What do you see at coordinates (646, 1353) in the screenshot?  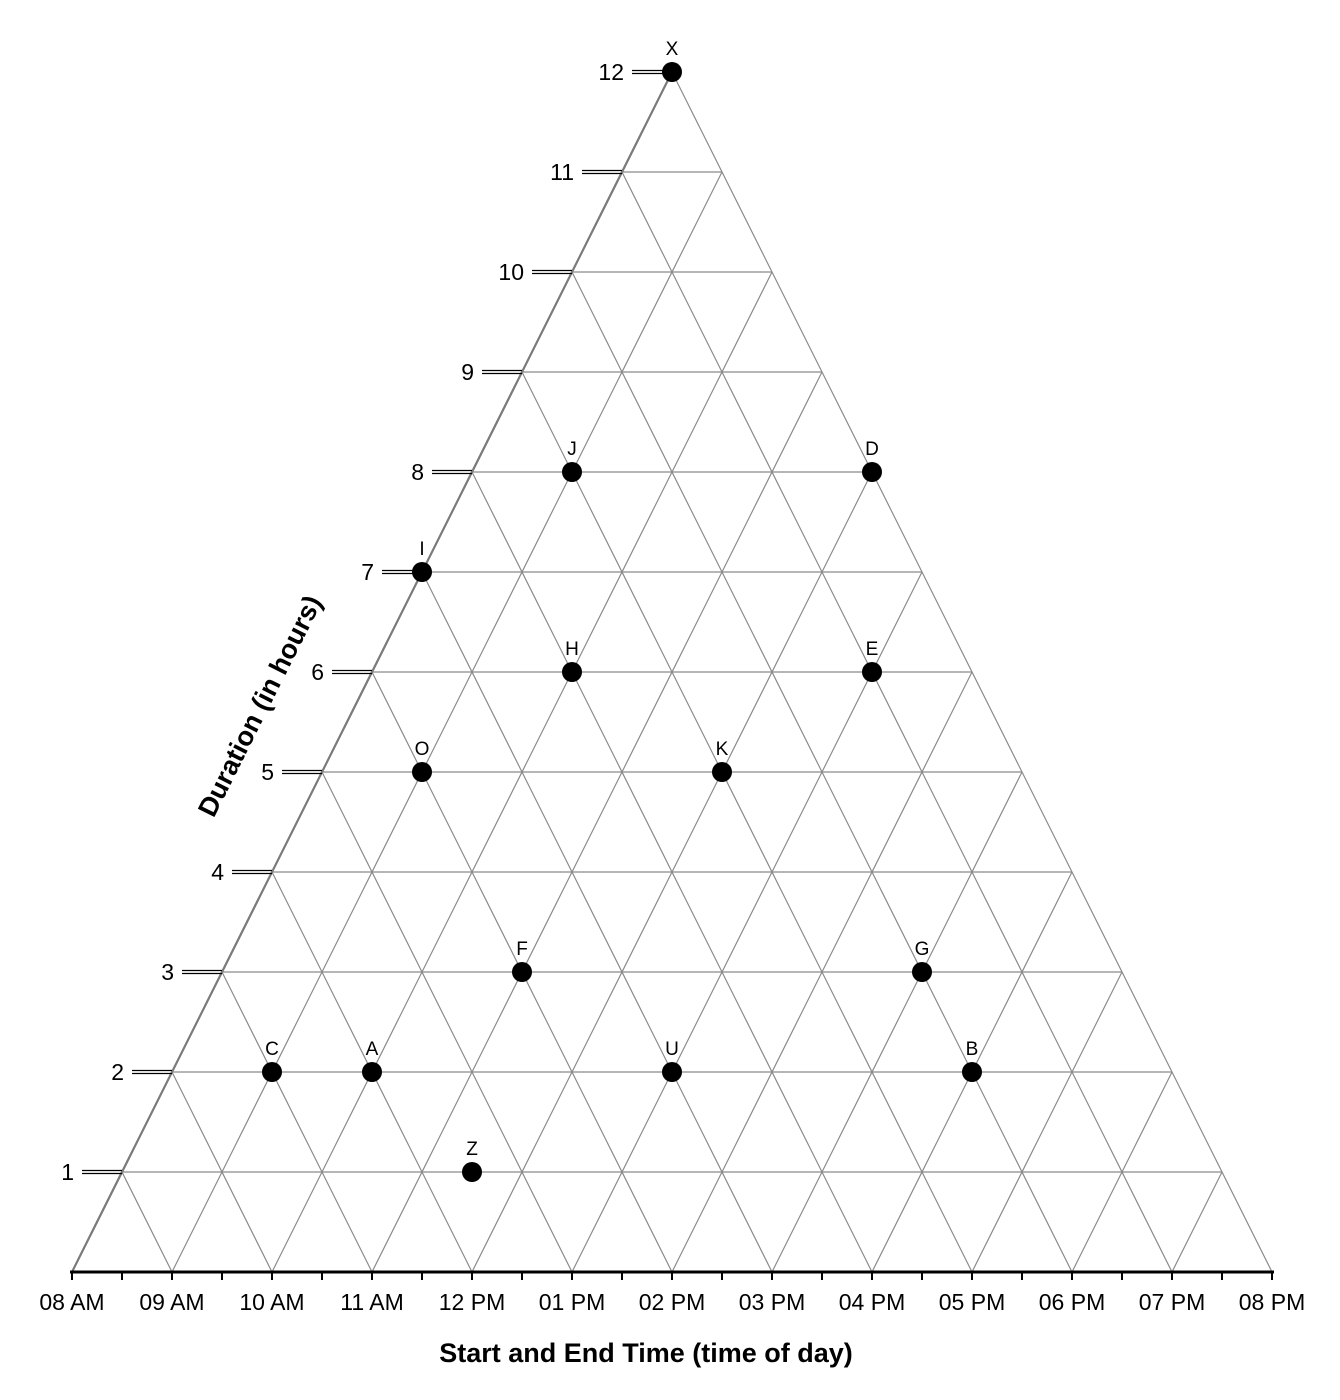 I see `x-axis-title: Start and End Time (time of day)` at bounding box center [646, 1353].